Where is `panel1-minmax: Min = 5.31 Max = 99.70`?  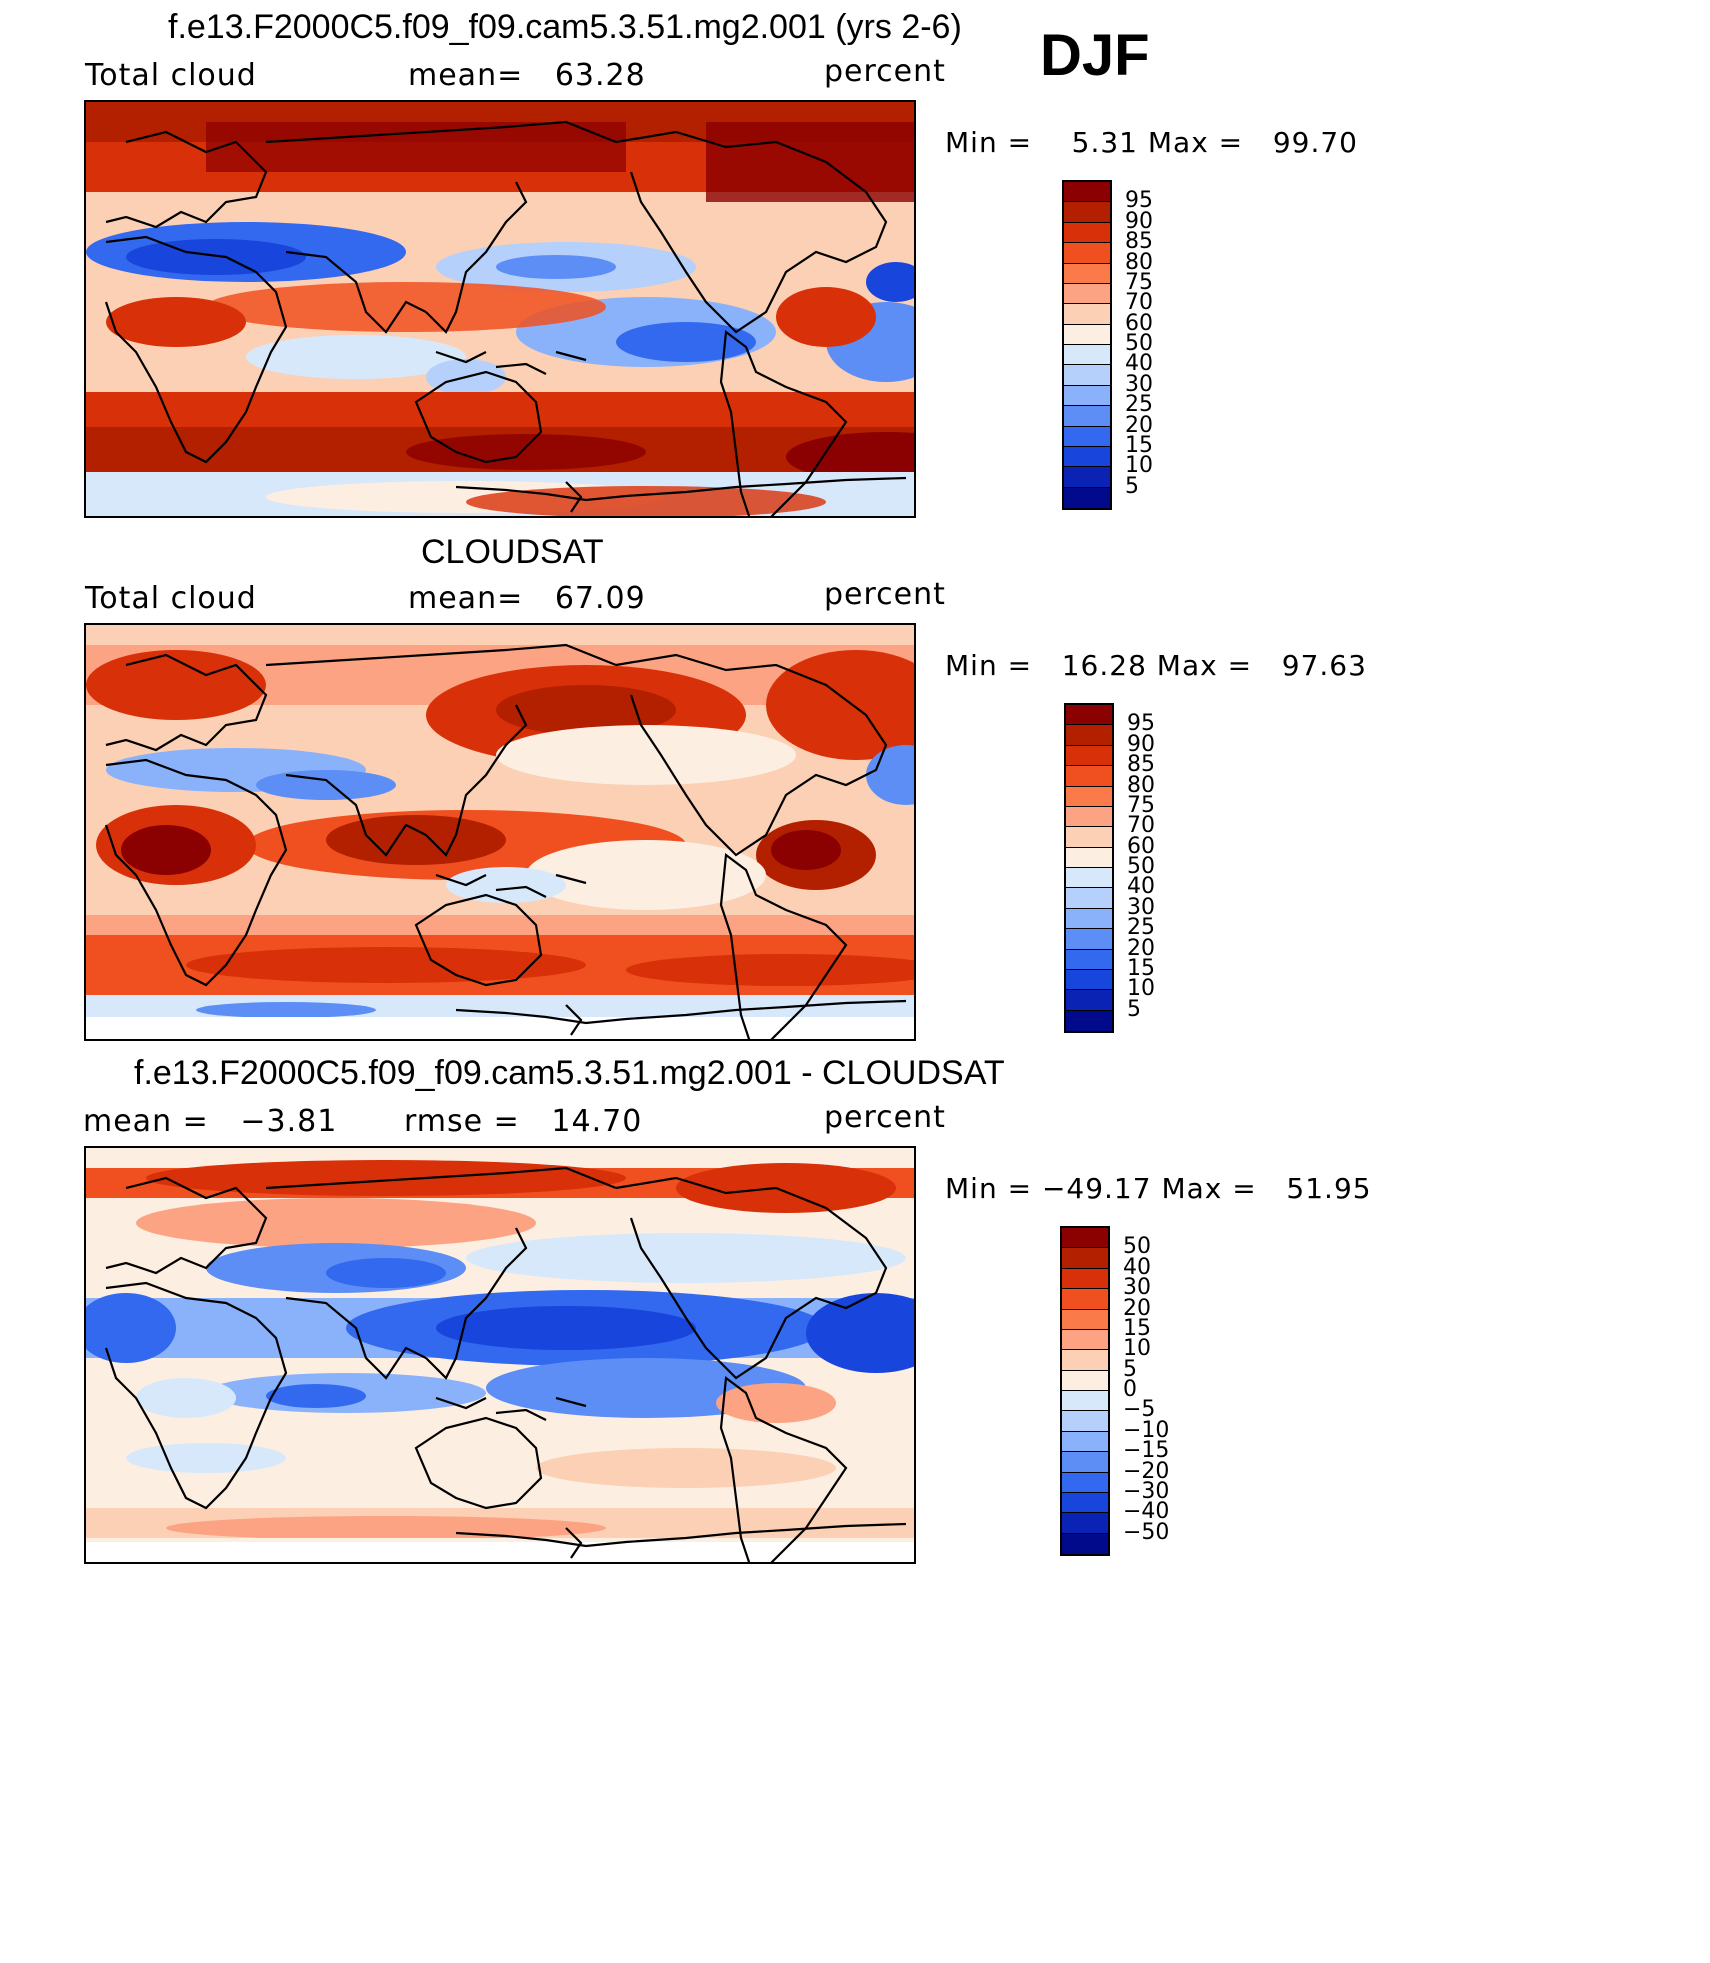 panel1-minmax: Min = 5.31 Max = 99.70 is located at coordinates (1151, 142).